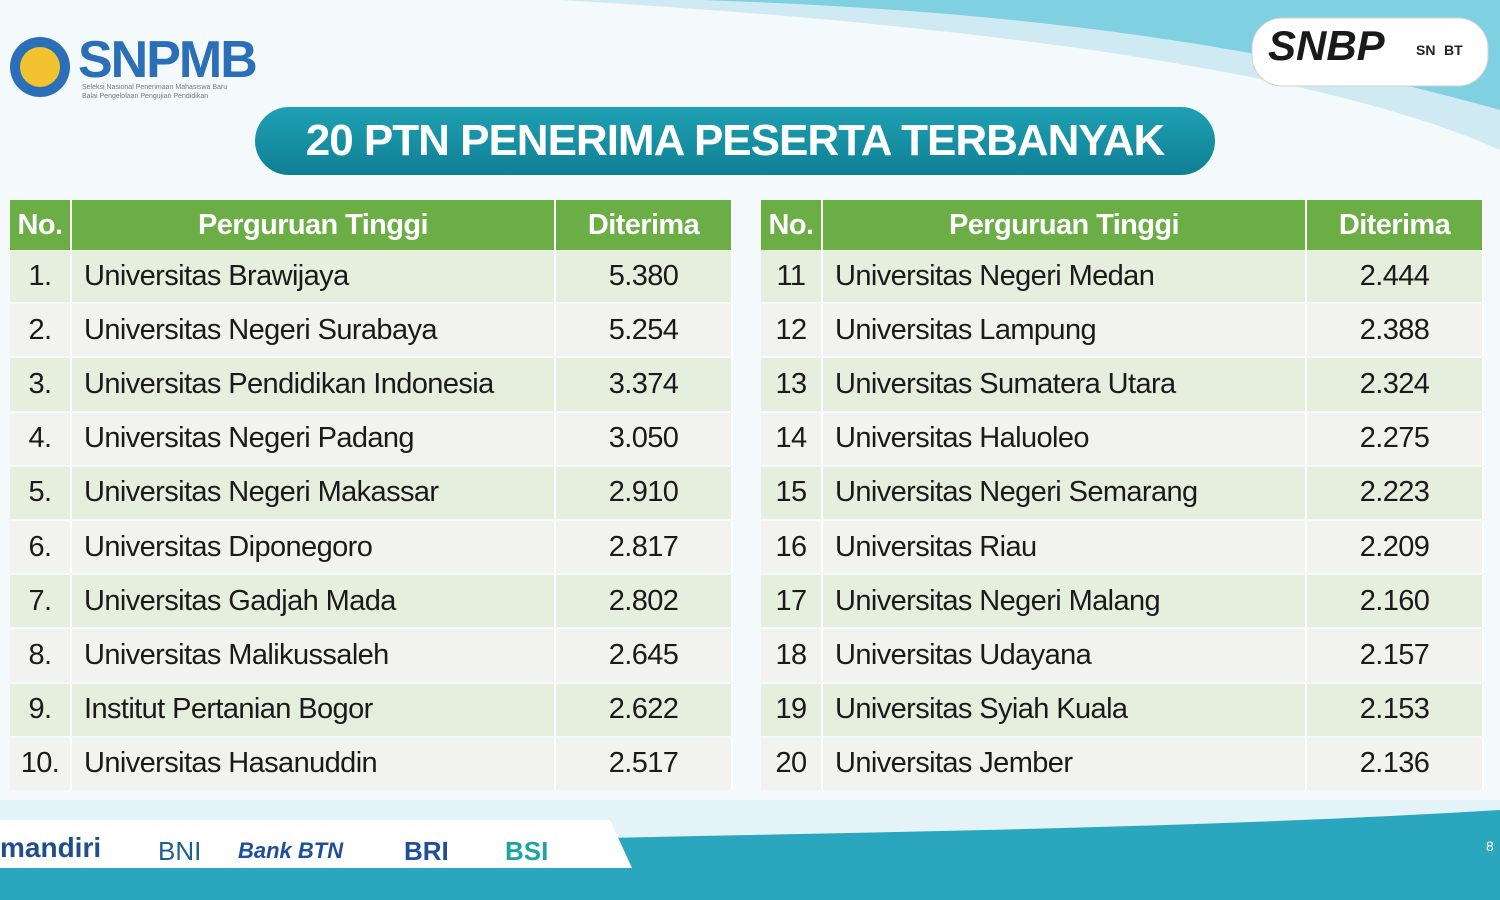  What do you see at coordinates (792, 763) in the screenshot?
I see `rank: 20` at bounding box center [792, 763].